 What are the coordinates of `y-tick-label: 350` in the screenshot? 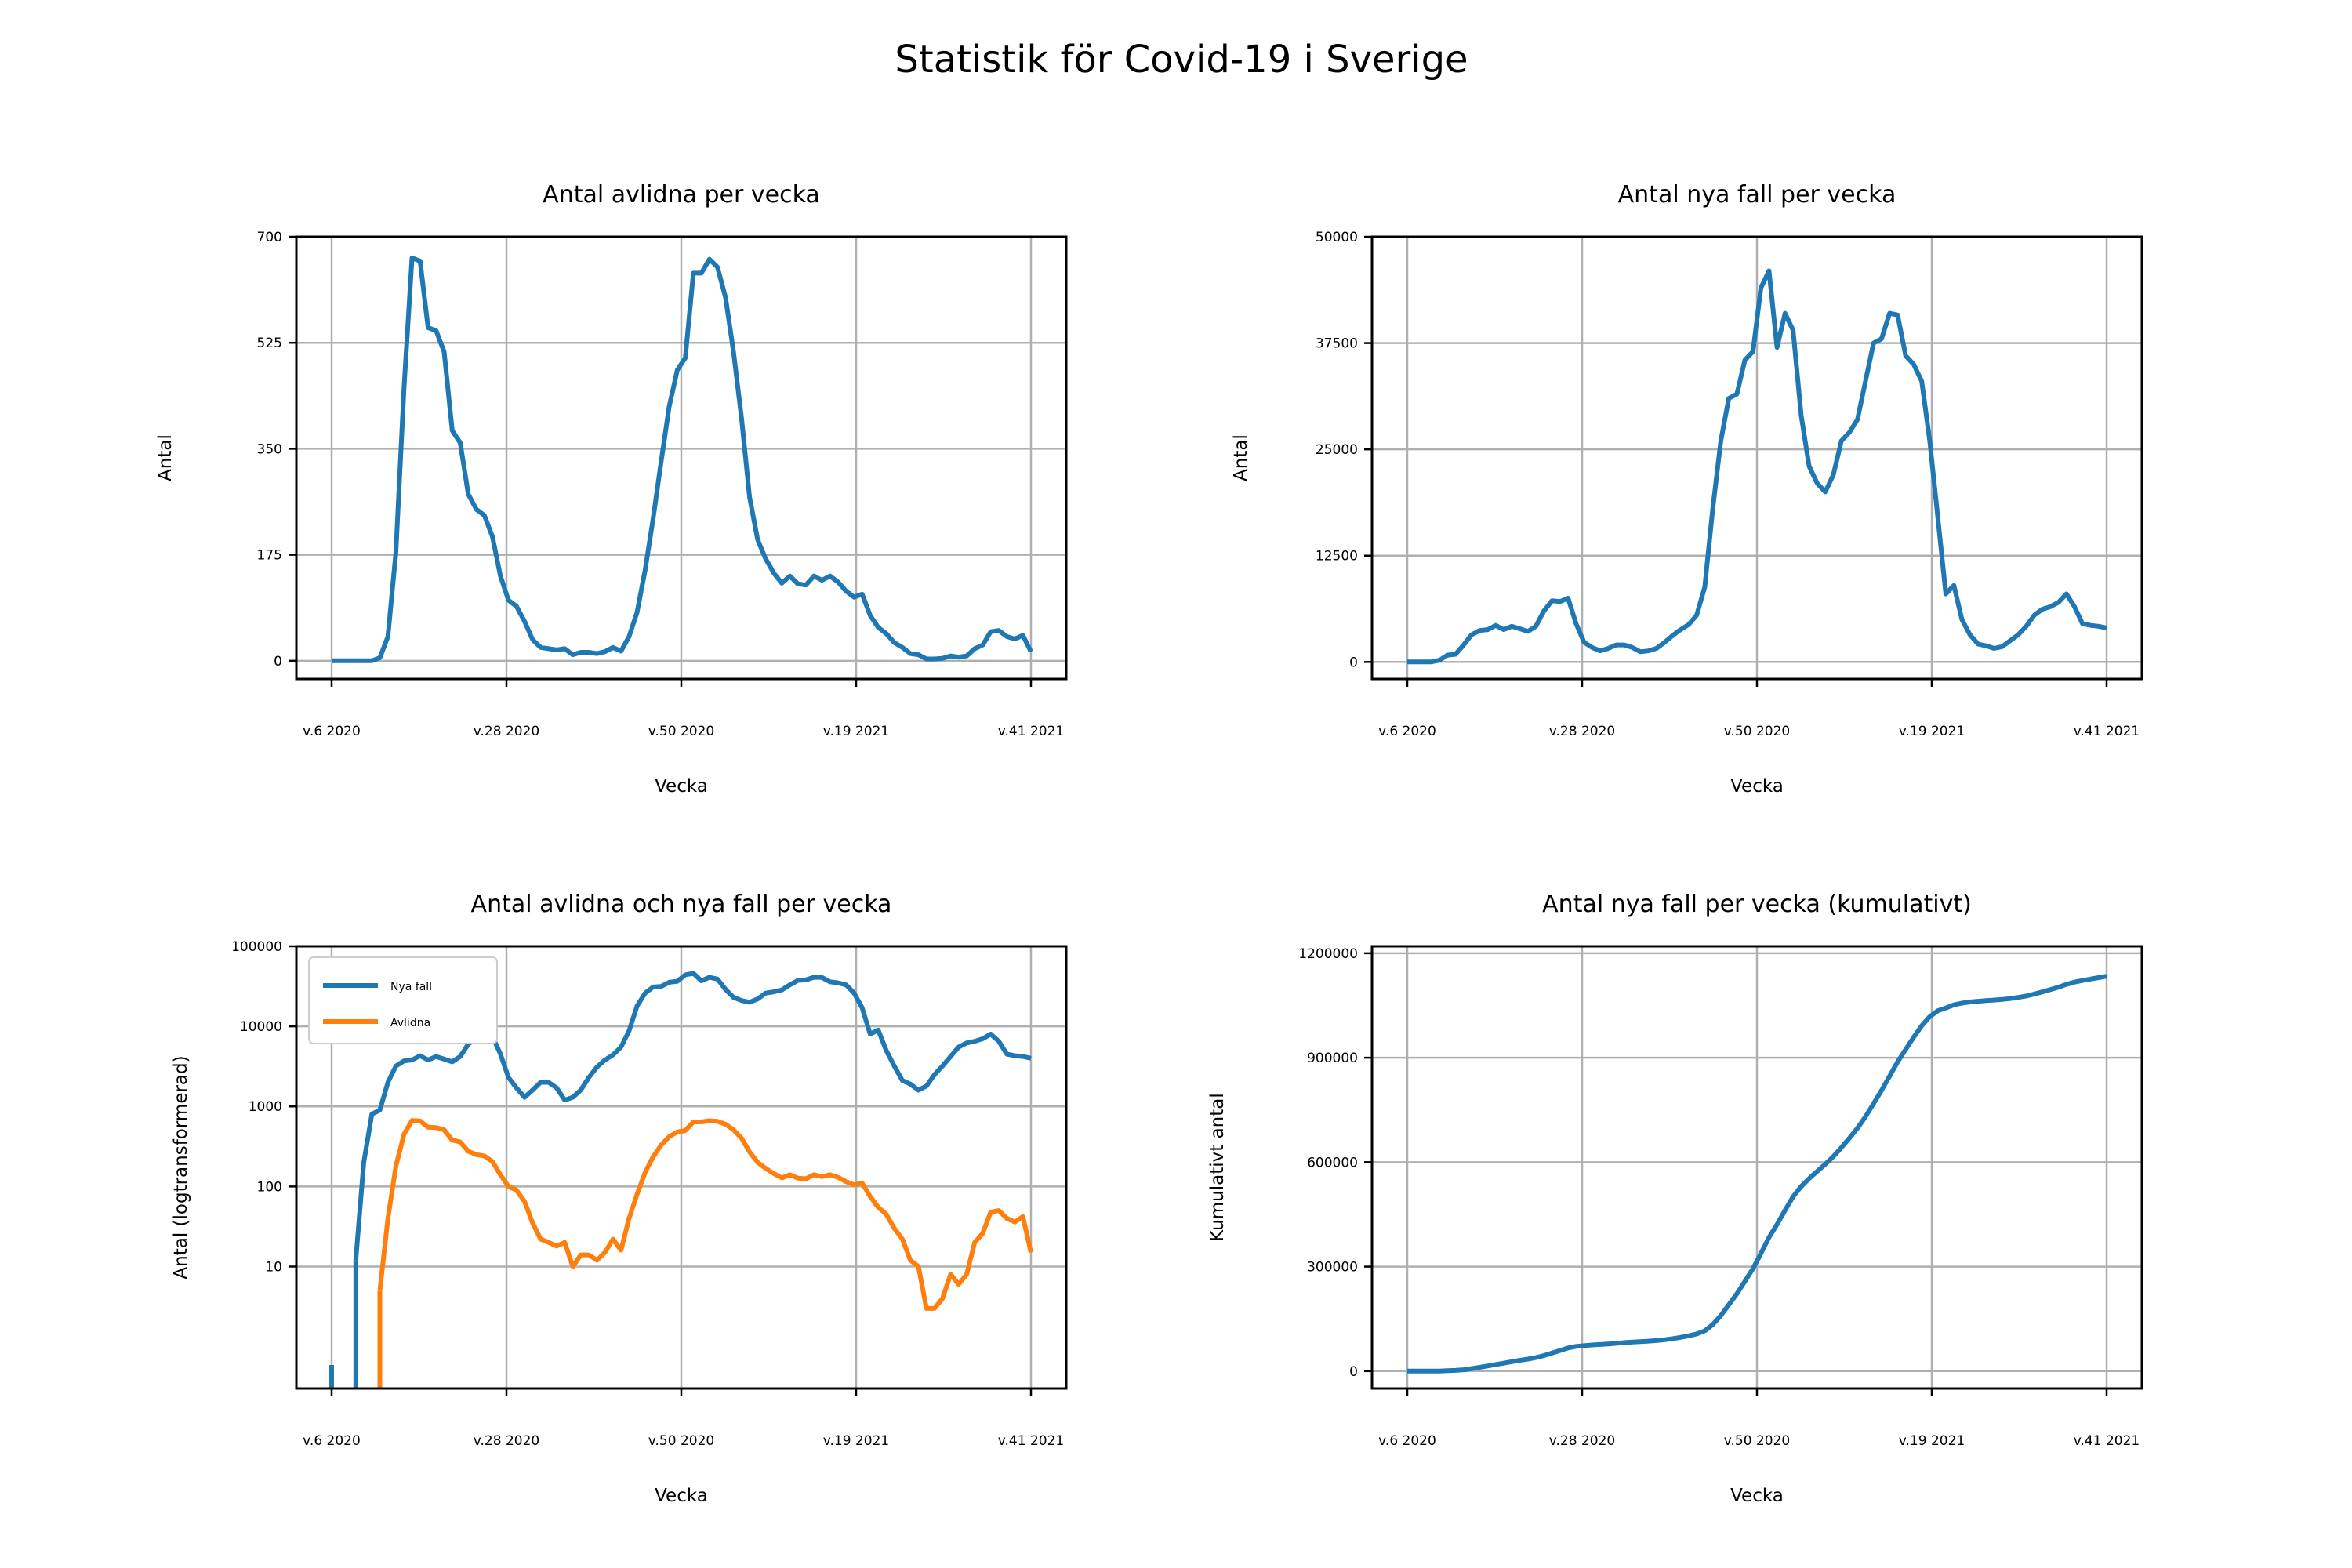 It's located at (269, 449).